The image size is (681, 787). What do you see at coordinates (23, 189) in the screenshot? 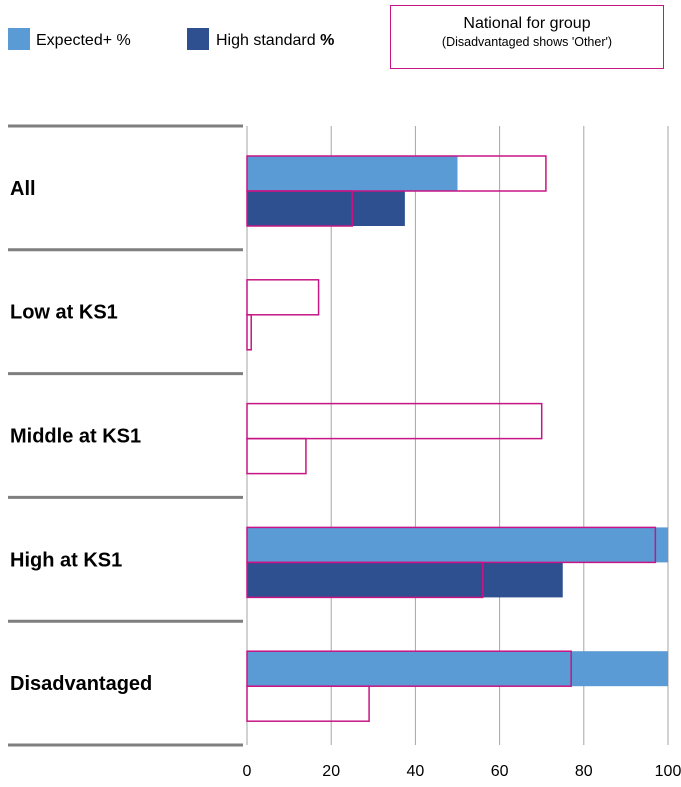
I see `category-label: All` at bounding box center [23, 189].